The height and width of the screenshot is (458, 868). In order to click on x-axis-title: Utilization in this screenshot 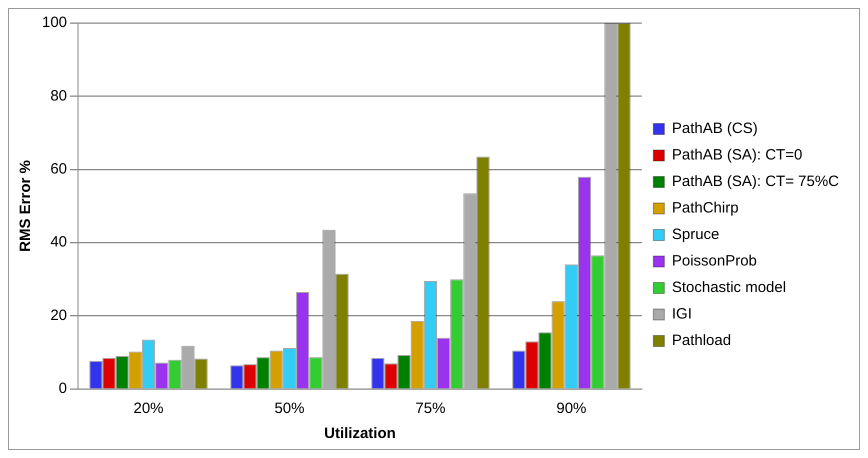, I will do `click(360, 433)`.